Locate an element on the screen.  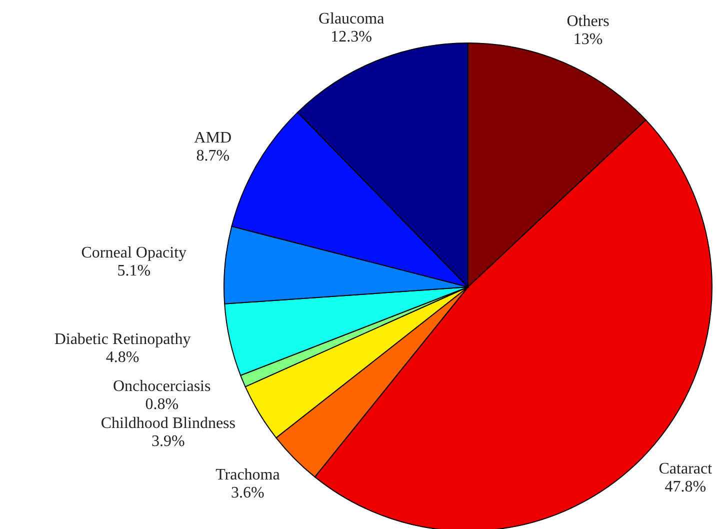
data-label: 47.8% is located at coordinates (685, 487).